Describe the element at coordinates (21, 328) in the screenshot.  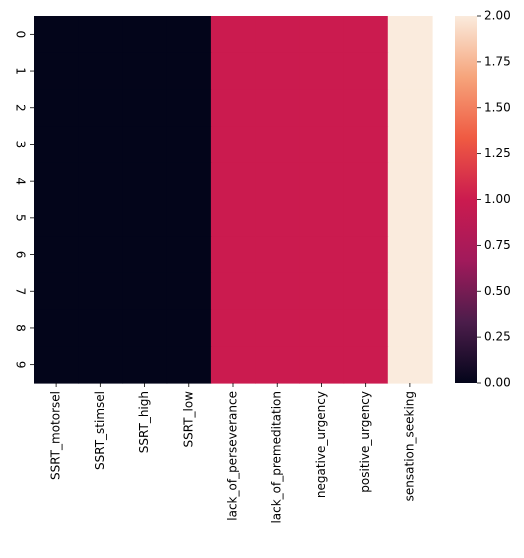
I see `y-tick-label: 8` at that location.